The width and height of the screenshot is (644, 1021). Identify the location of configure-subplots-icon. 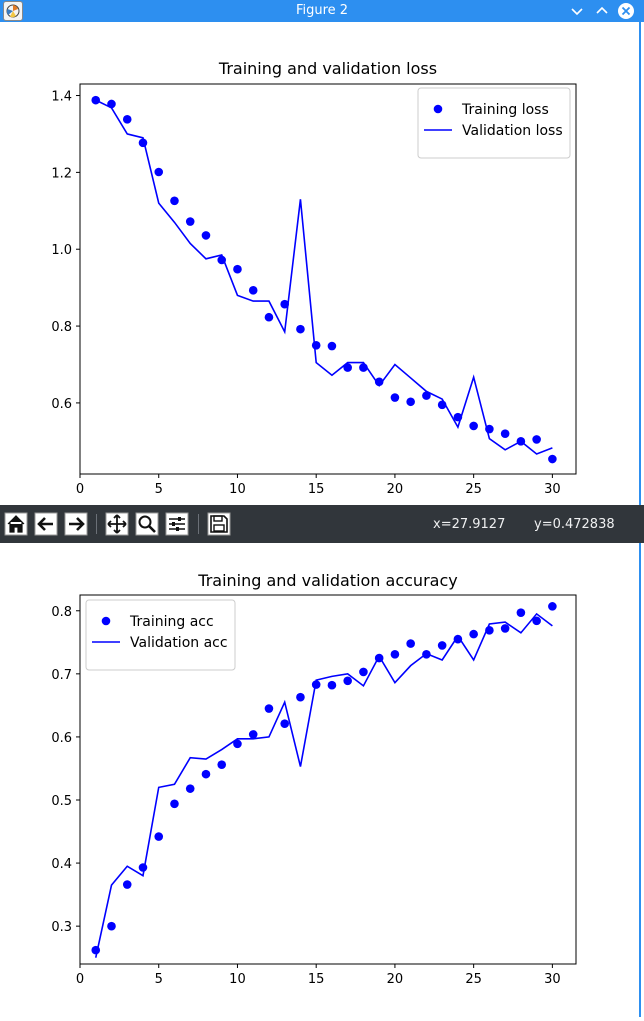
(177, 524).